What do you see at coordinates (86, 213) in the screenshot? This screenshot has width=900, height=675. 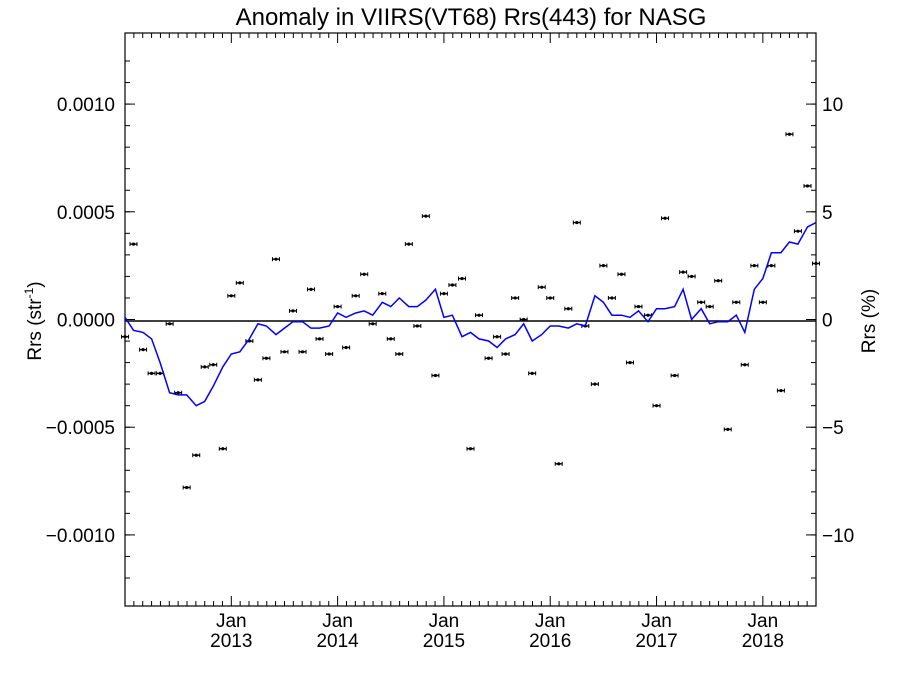 I see `left-tick-label: 0.0005` at bounding box center [86, 213].